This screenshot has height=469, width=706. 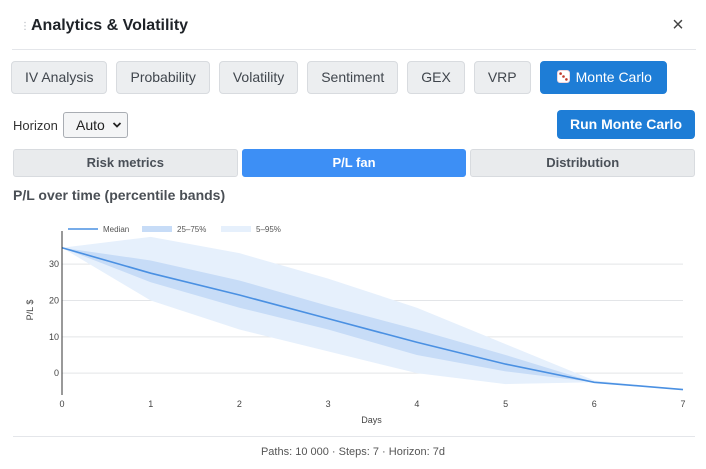 What do you see at coordinates (354, 436) in the screenshot?
I see `footer-divider` at bounding box center [354, 436].